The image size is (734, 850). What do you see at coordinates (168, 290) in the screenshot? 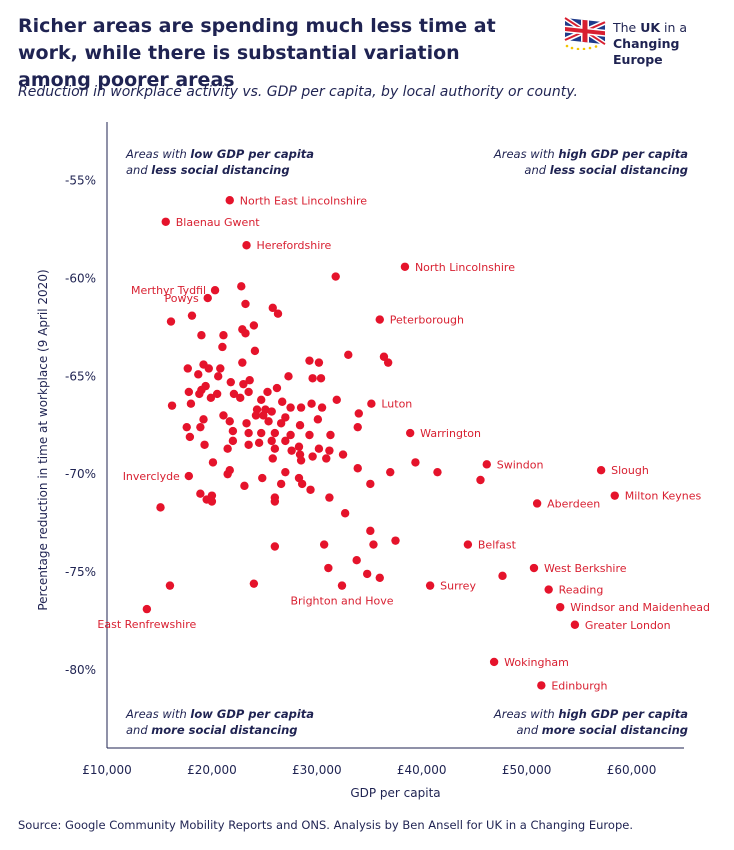
I see `point-label: Merthyr Tydfil` at bounding box center [168, 290].